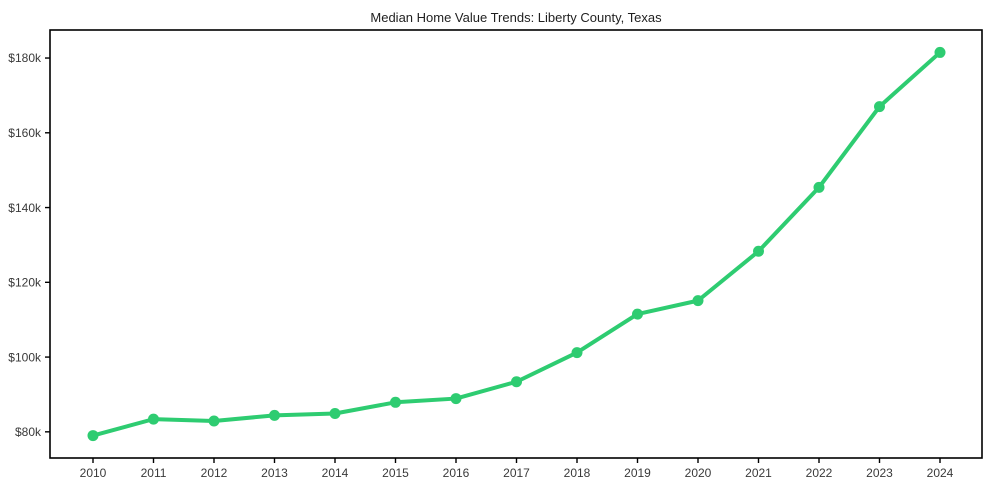 This screenshot has width=989, height=490. What do you see at coordinates (25, 58) in the screenshot?
I see `y-tick-label: $180k` at bounding box center [25, 58].